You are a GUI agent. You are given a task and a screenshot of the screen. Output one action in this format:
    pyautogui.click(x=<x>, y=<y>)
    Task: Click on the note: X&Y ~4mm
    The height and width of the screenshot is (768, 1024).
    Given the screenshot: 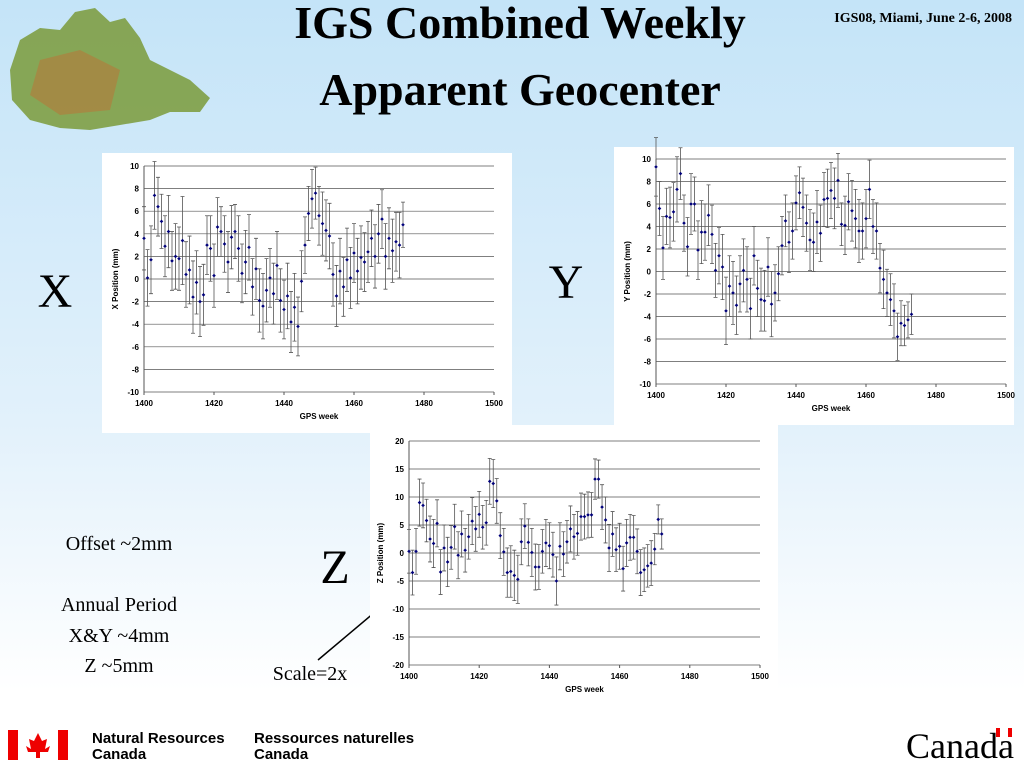 What is the action you would take?
    pyautogui.click(x=119, y=636)
    